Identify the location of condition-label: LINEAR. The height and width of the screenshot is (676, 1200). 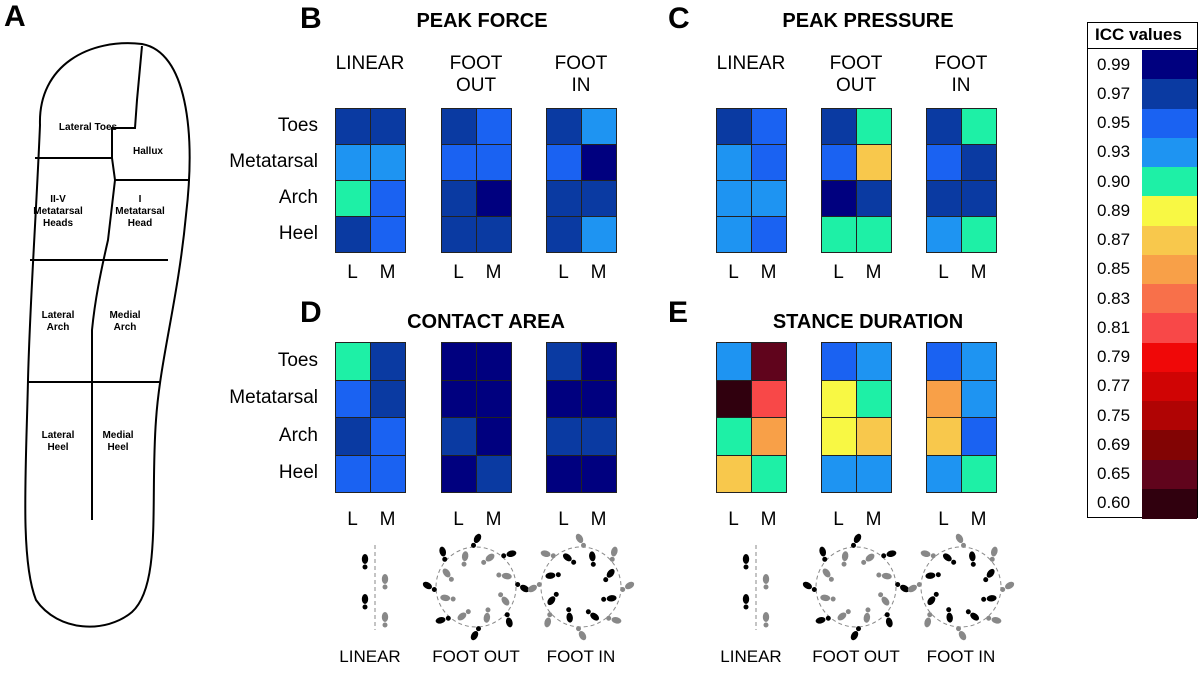
(751, 63).